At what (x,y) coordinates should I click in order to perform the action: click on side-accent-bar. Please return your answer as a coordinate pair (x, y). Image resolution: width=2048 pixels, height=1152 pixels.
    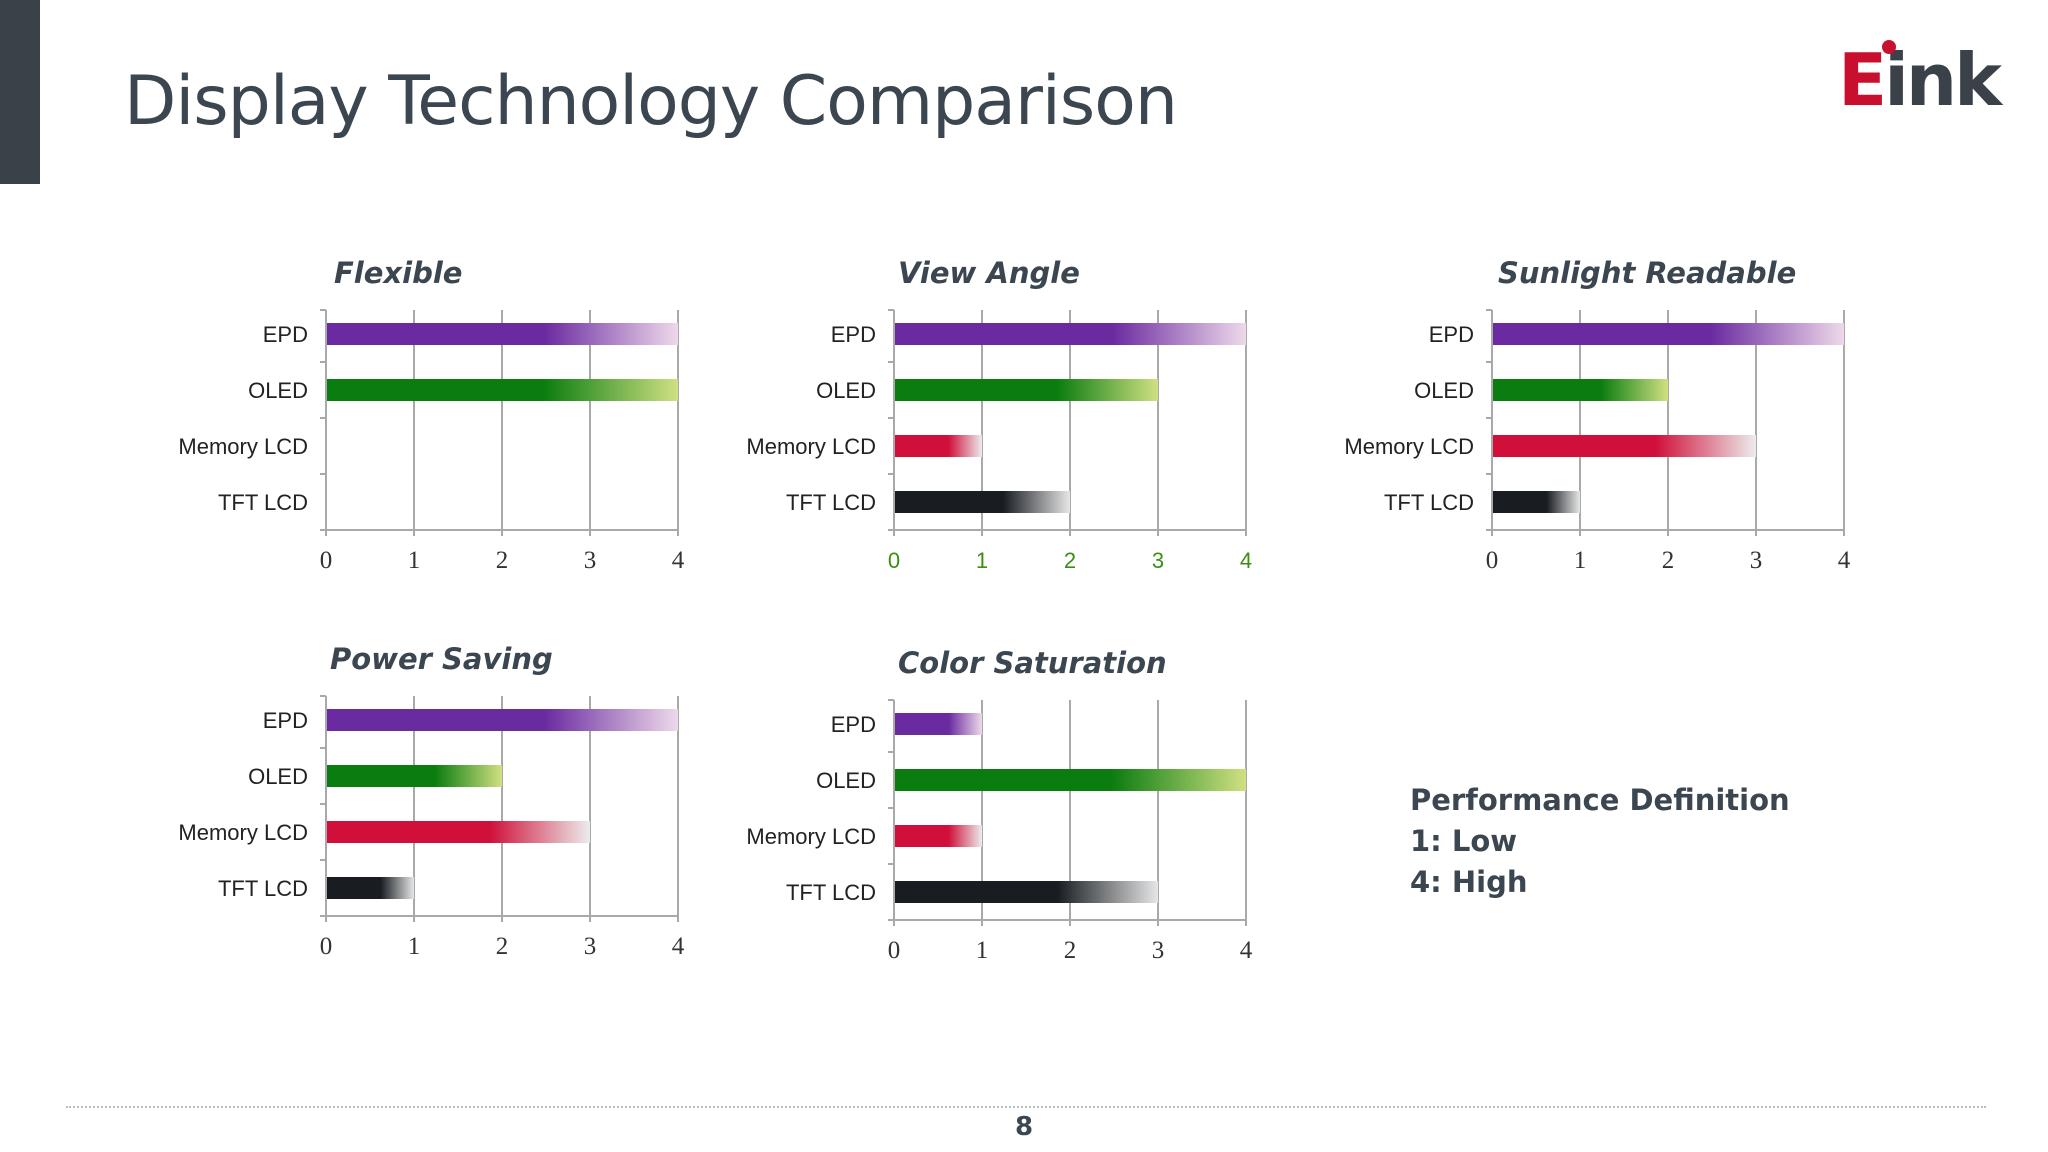
    Looking at the image, I should click on (20, 92).